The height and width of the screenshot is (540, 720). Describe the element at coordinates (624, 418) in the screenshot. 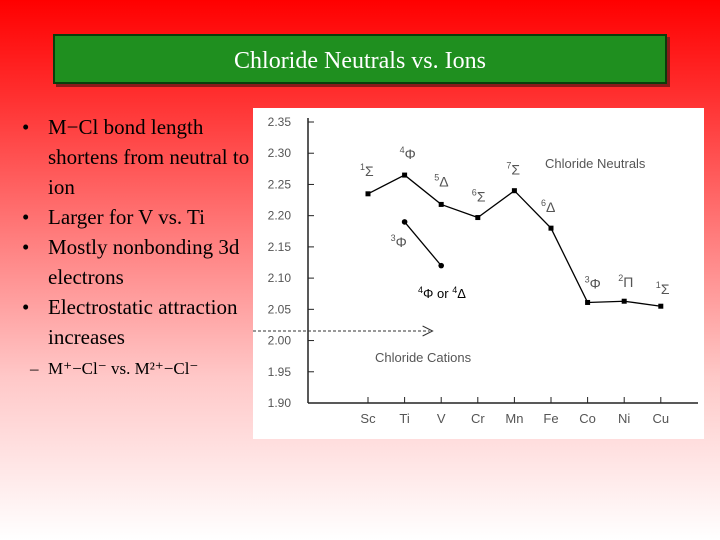

I see `x-tick-label: Ni` at that location.